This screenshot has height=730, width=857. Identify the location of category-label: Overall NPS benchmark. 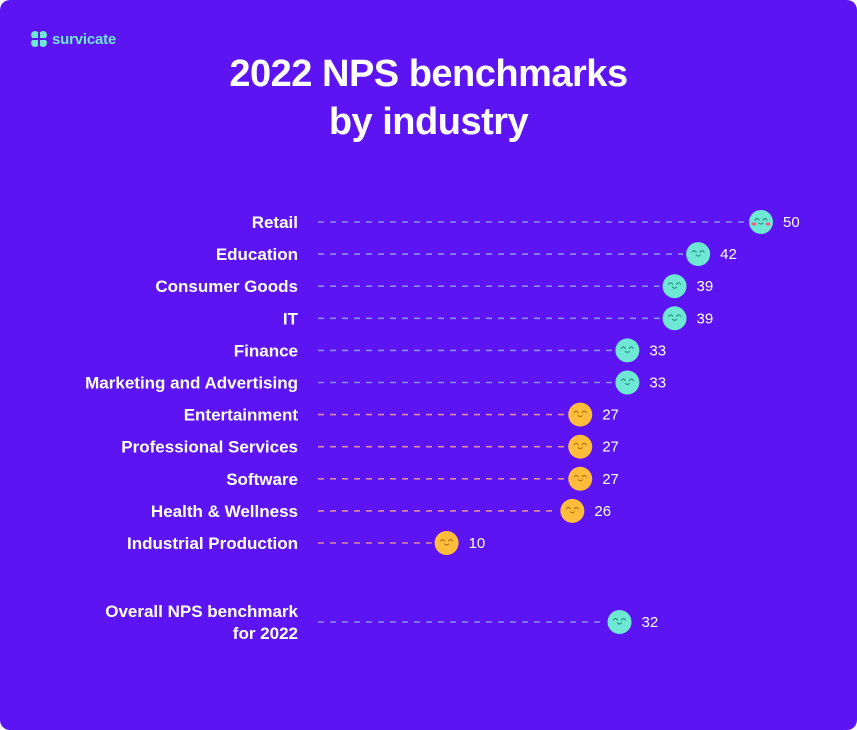
(201, 611).